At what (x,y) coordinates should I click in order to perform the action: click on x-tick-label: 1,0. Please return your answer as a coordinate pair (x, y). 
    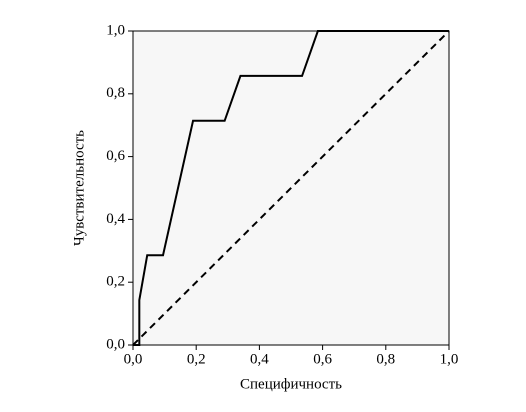
    Looking at the image, I should click on (449, 359).